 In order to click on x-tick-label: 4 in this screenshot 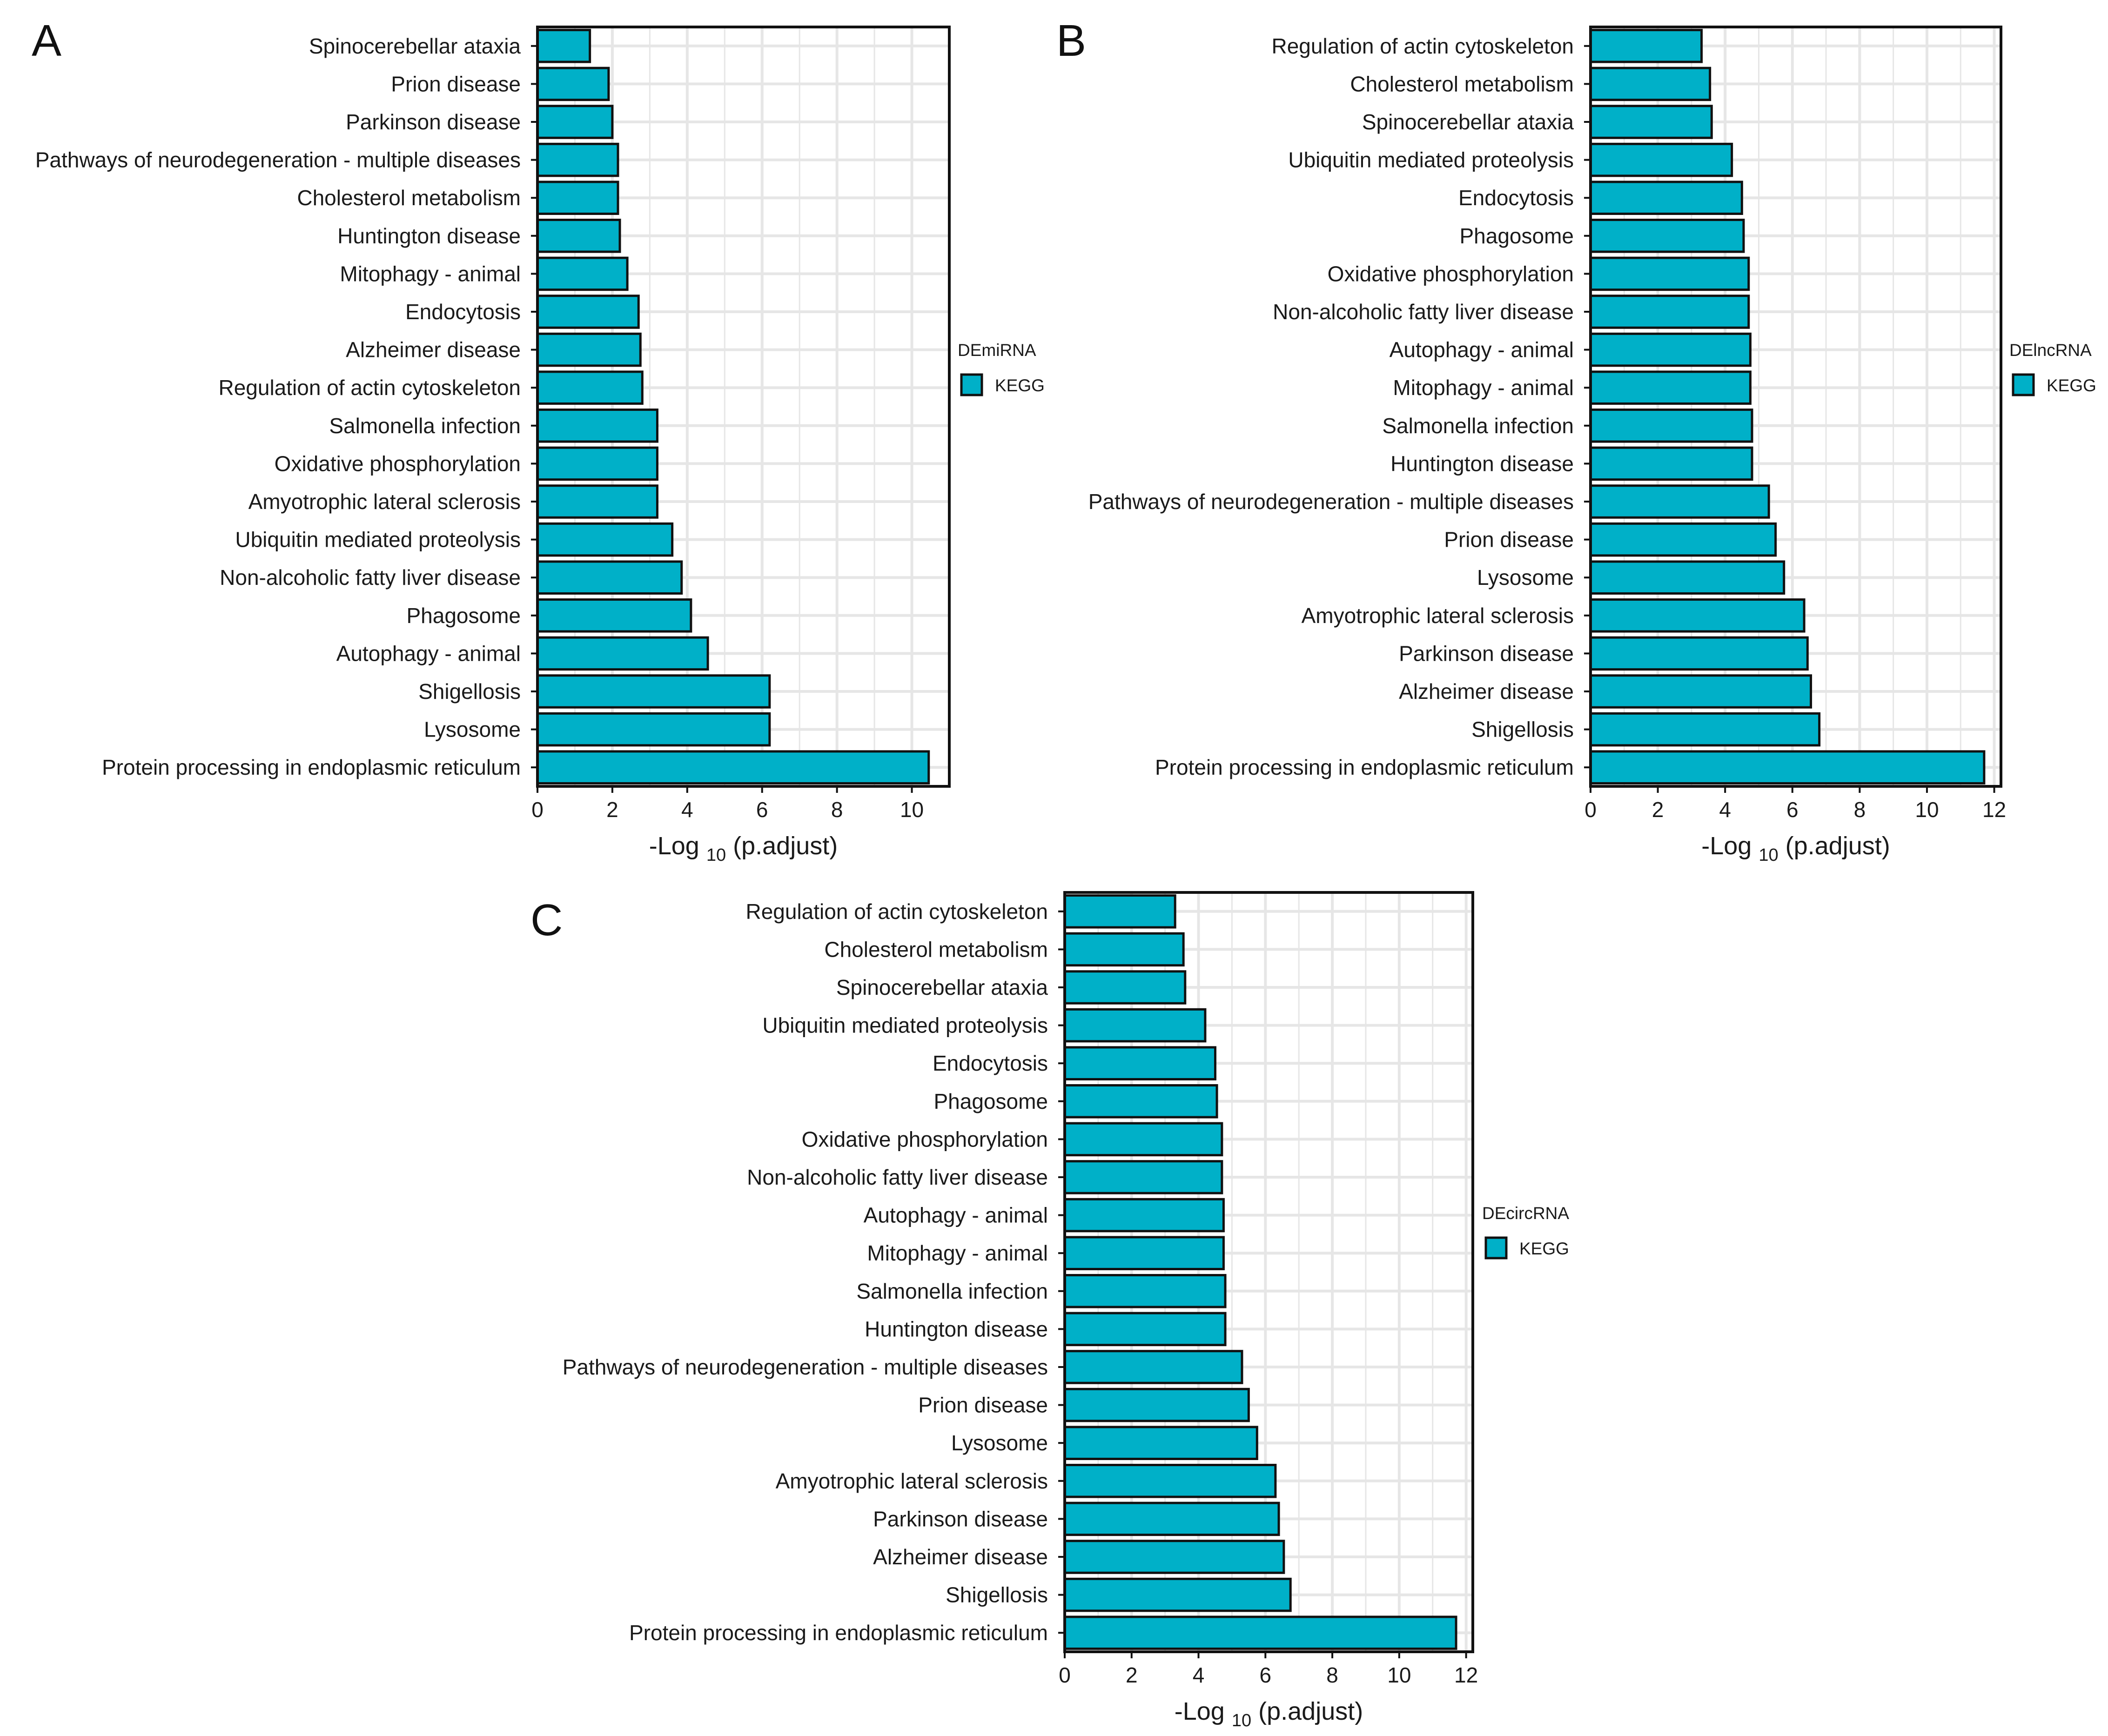, I will do `click(1725, 810)`.